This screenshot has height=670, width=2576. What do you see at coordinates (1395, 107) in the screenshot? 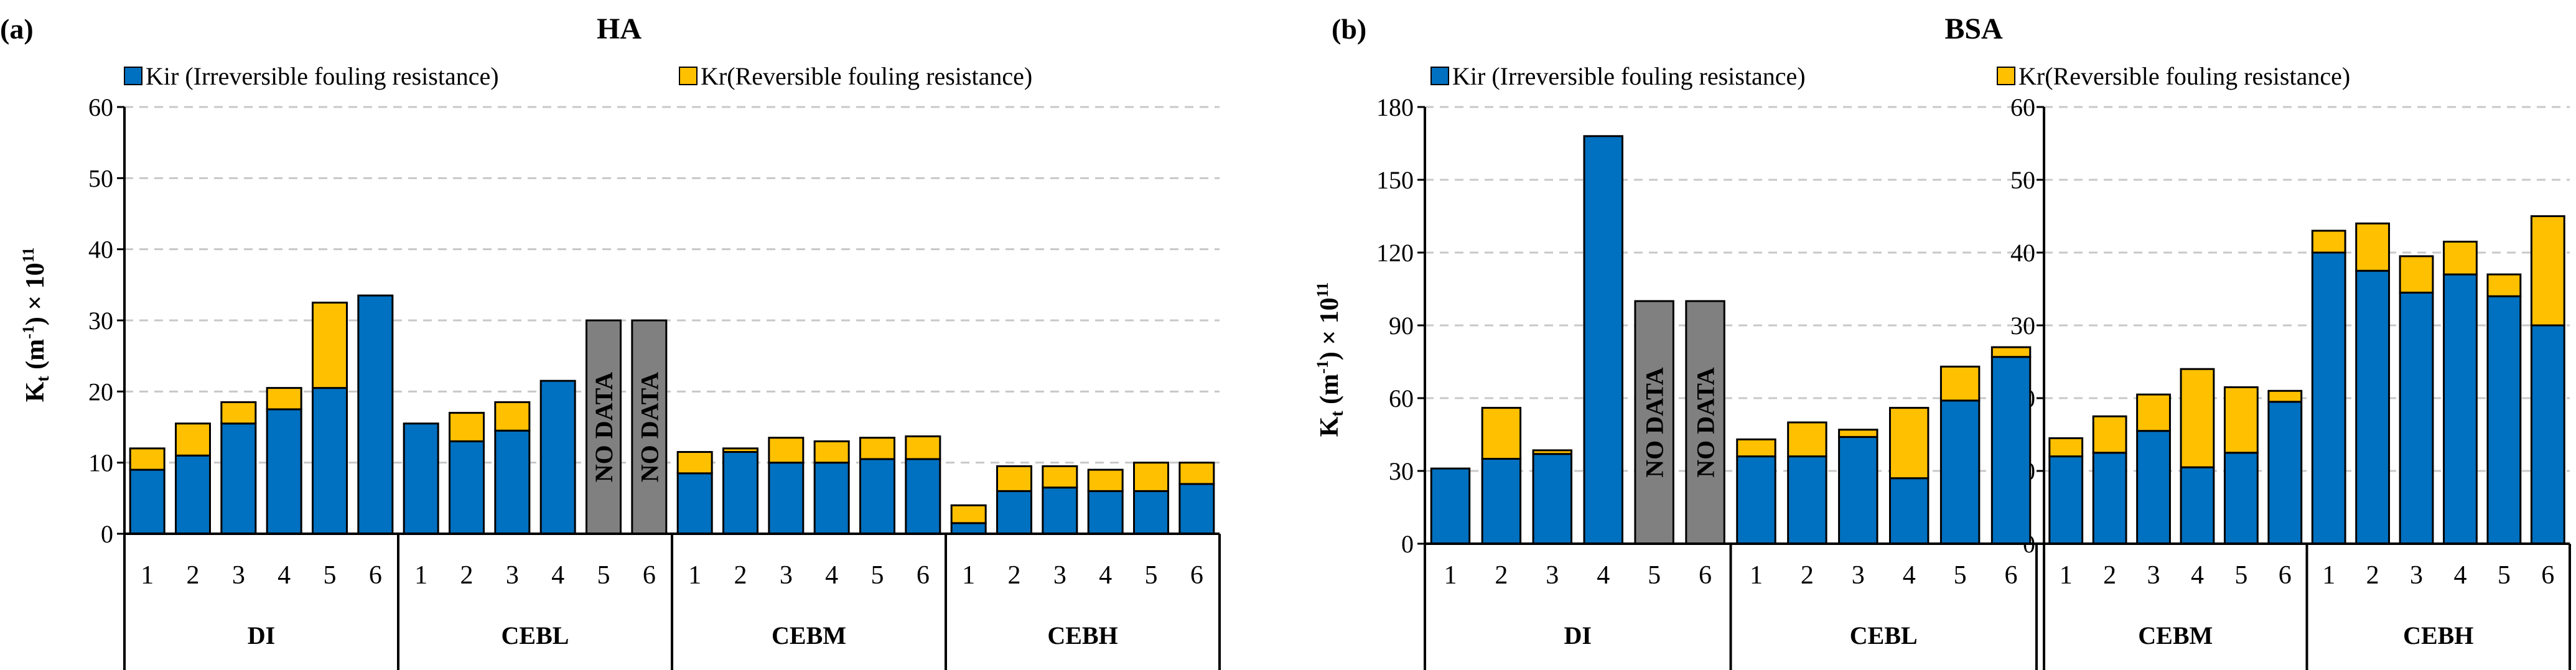
I see `y-tick-label: 180` at bounding box center [1395, 107].